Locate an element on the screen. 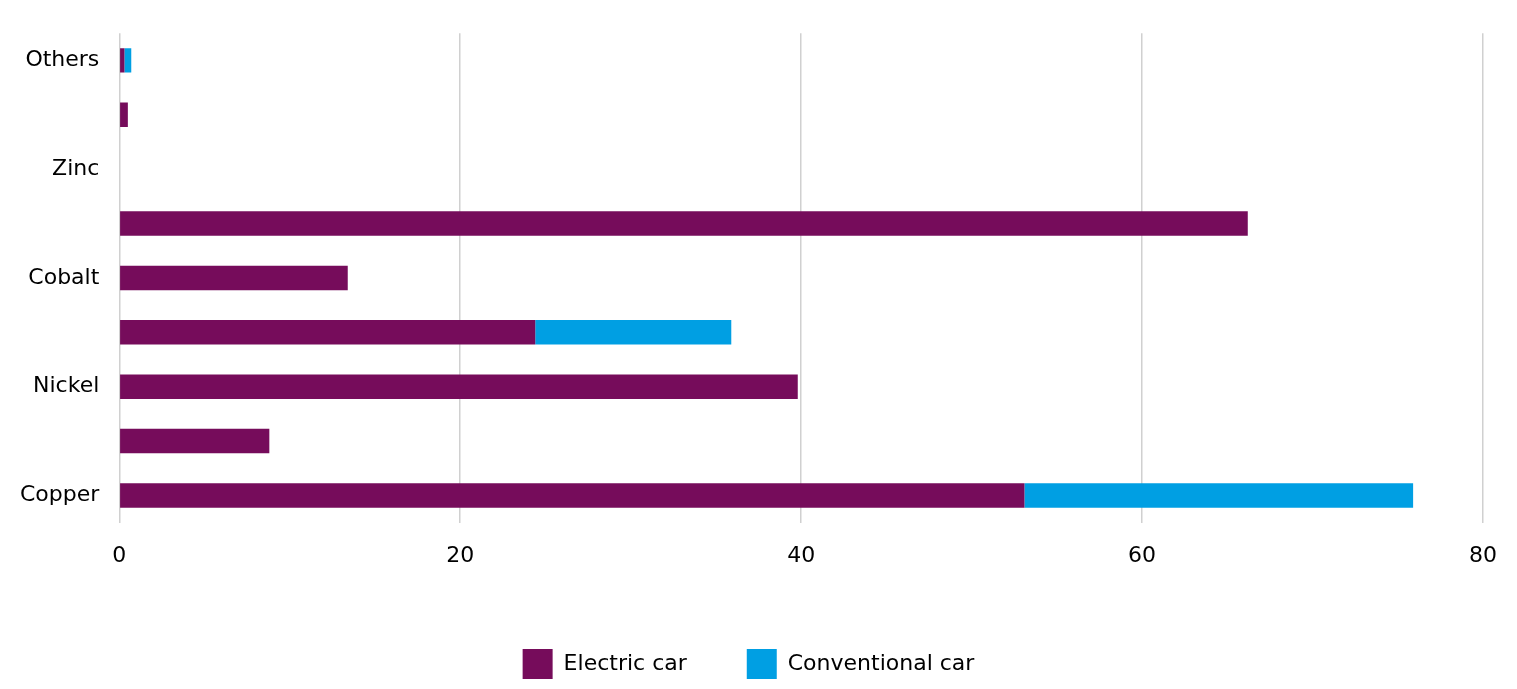 The height and width of the screenshot is (689, 1517). x-tick-label: 60 is located at coordinates (1142, 554).